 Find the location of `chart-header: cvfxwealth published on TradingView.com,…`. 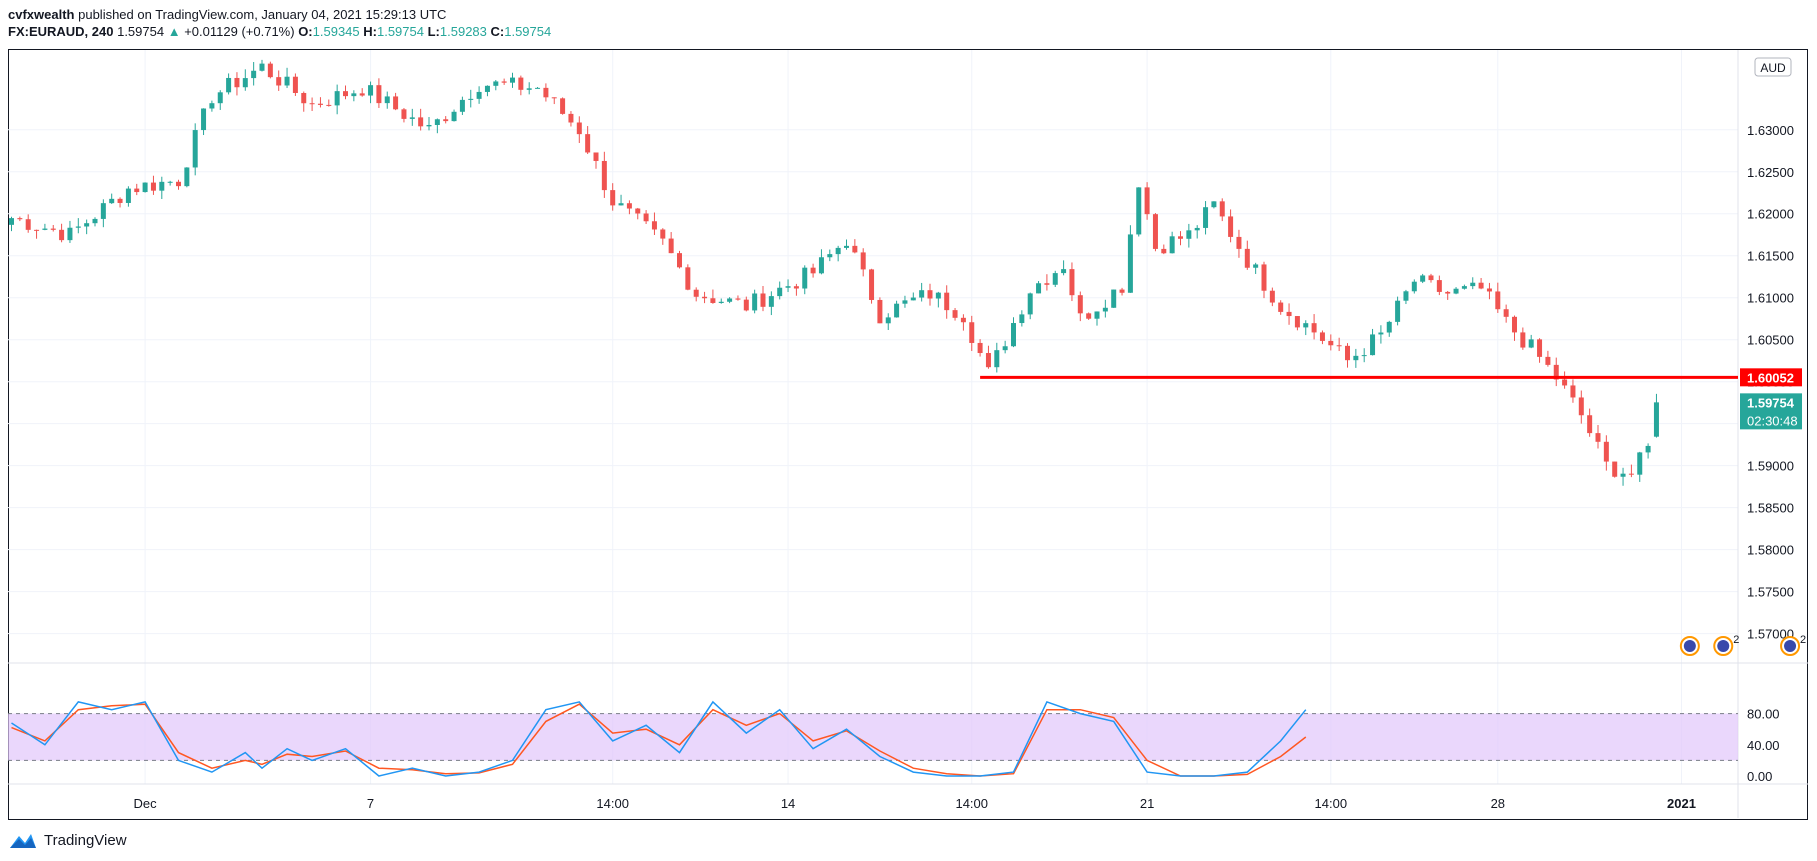

chart-header: cvfxwealth published on TradingView.com,… is located at coordinates (279, 23).